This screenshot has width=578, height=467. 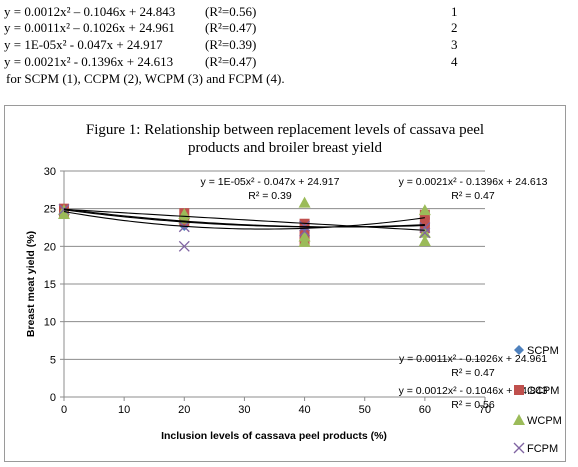 I want to click on equation-number: 1, so click(x=454, y=11).